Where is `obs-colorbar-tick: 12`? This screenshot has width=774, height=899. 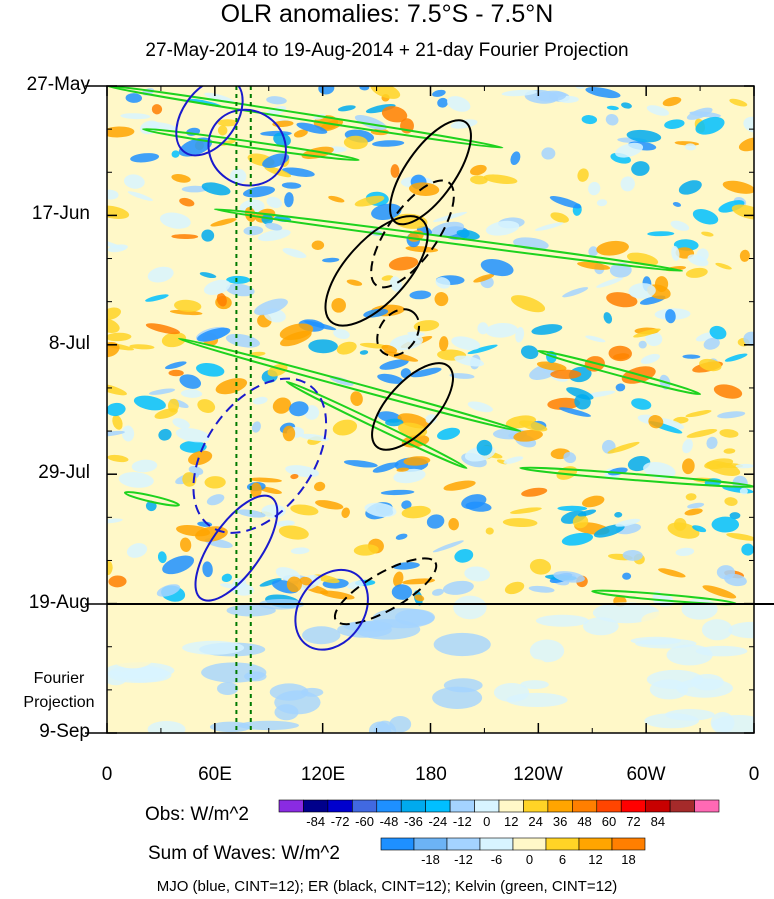 obs-colorbar-tick: 12 is located at coordinates (511, 821).